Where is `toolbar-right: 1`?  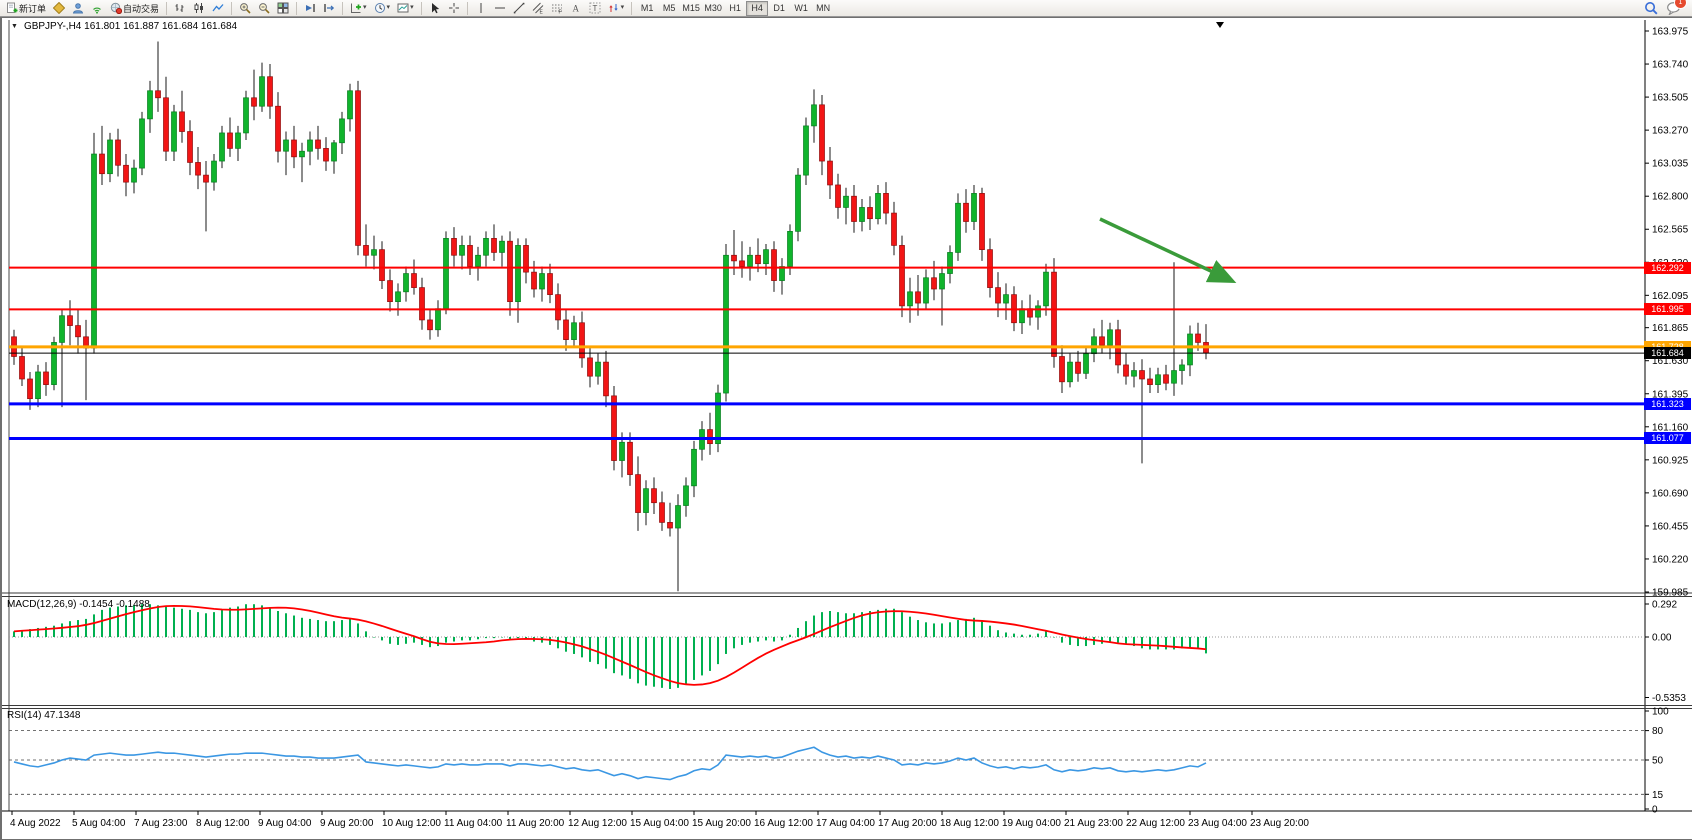
toolbar-right: 1 is located at coordinates (1666, 7).